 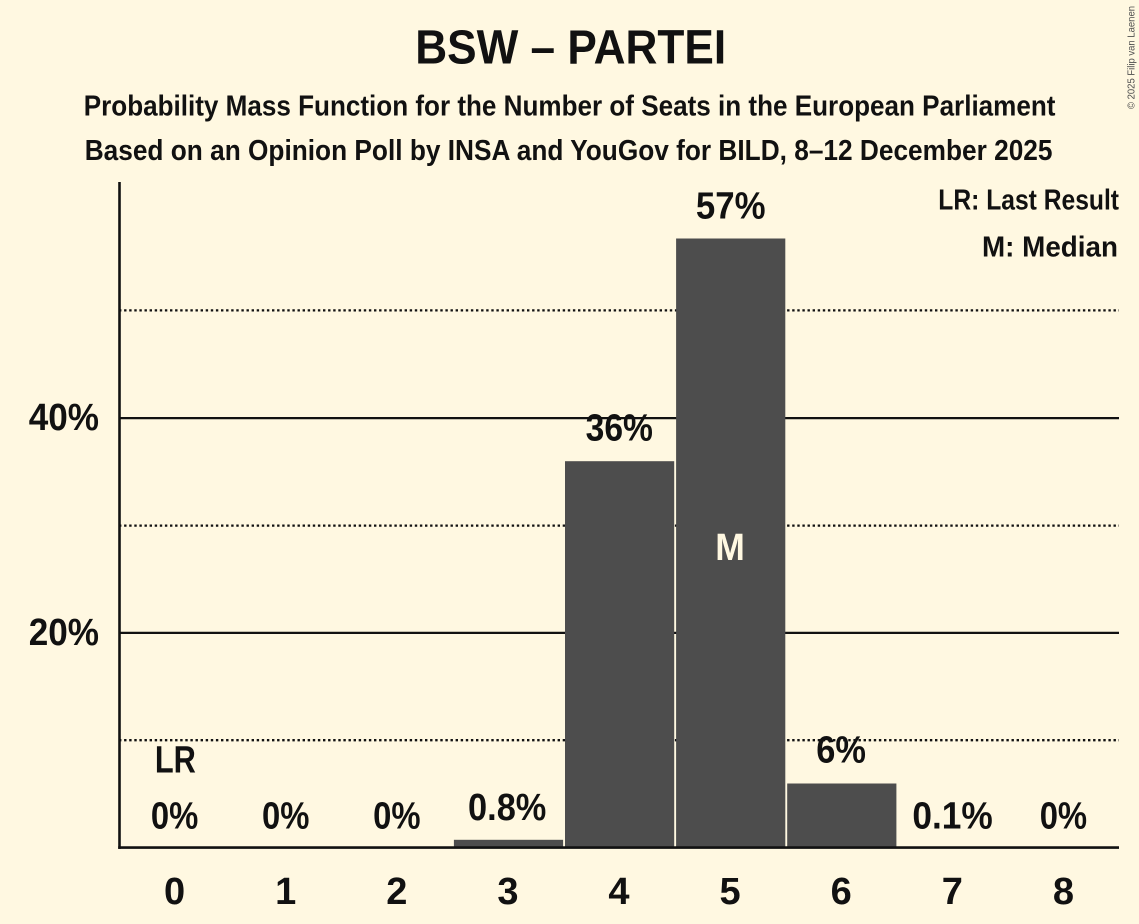 What do you see at coordinates (1132, 57) in the screenshot?
I see `svg-text: © 2025 Filip van Laenen` at bounding box center [1132, 57].